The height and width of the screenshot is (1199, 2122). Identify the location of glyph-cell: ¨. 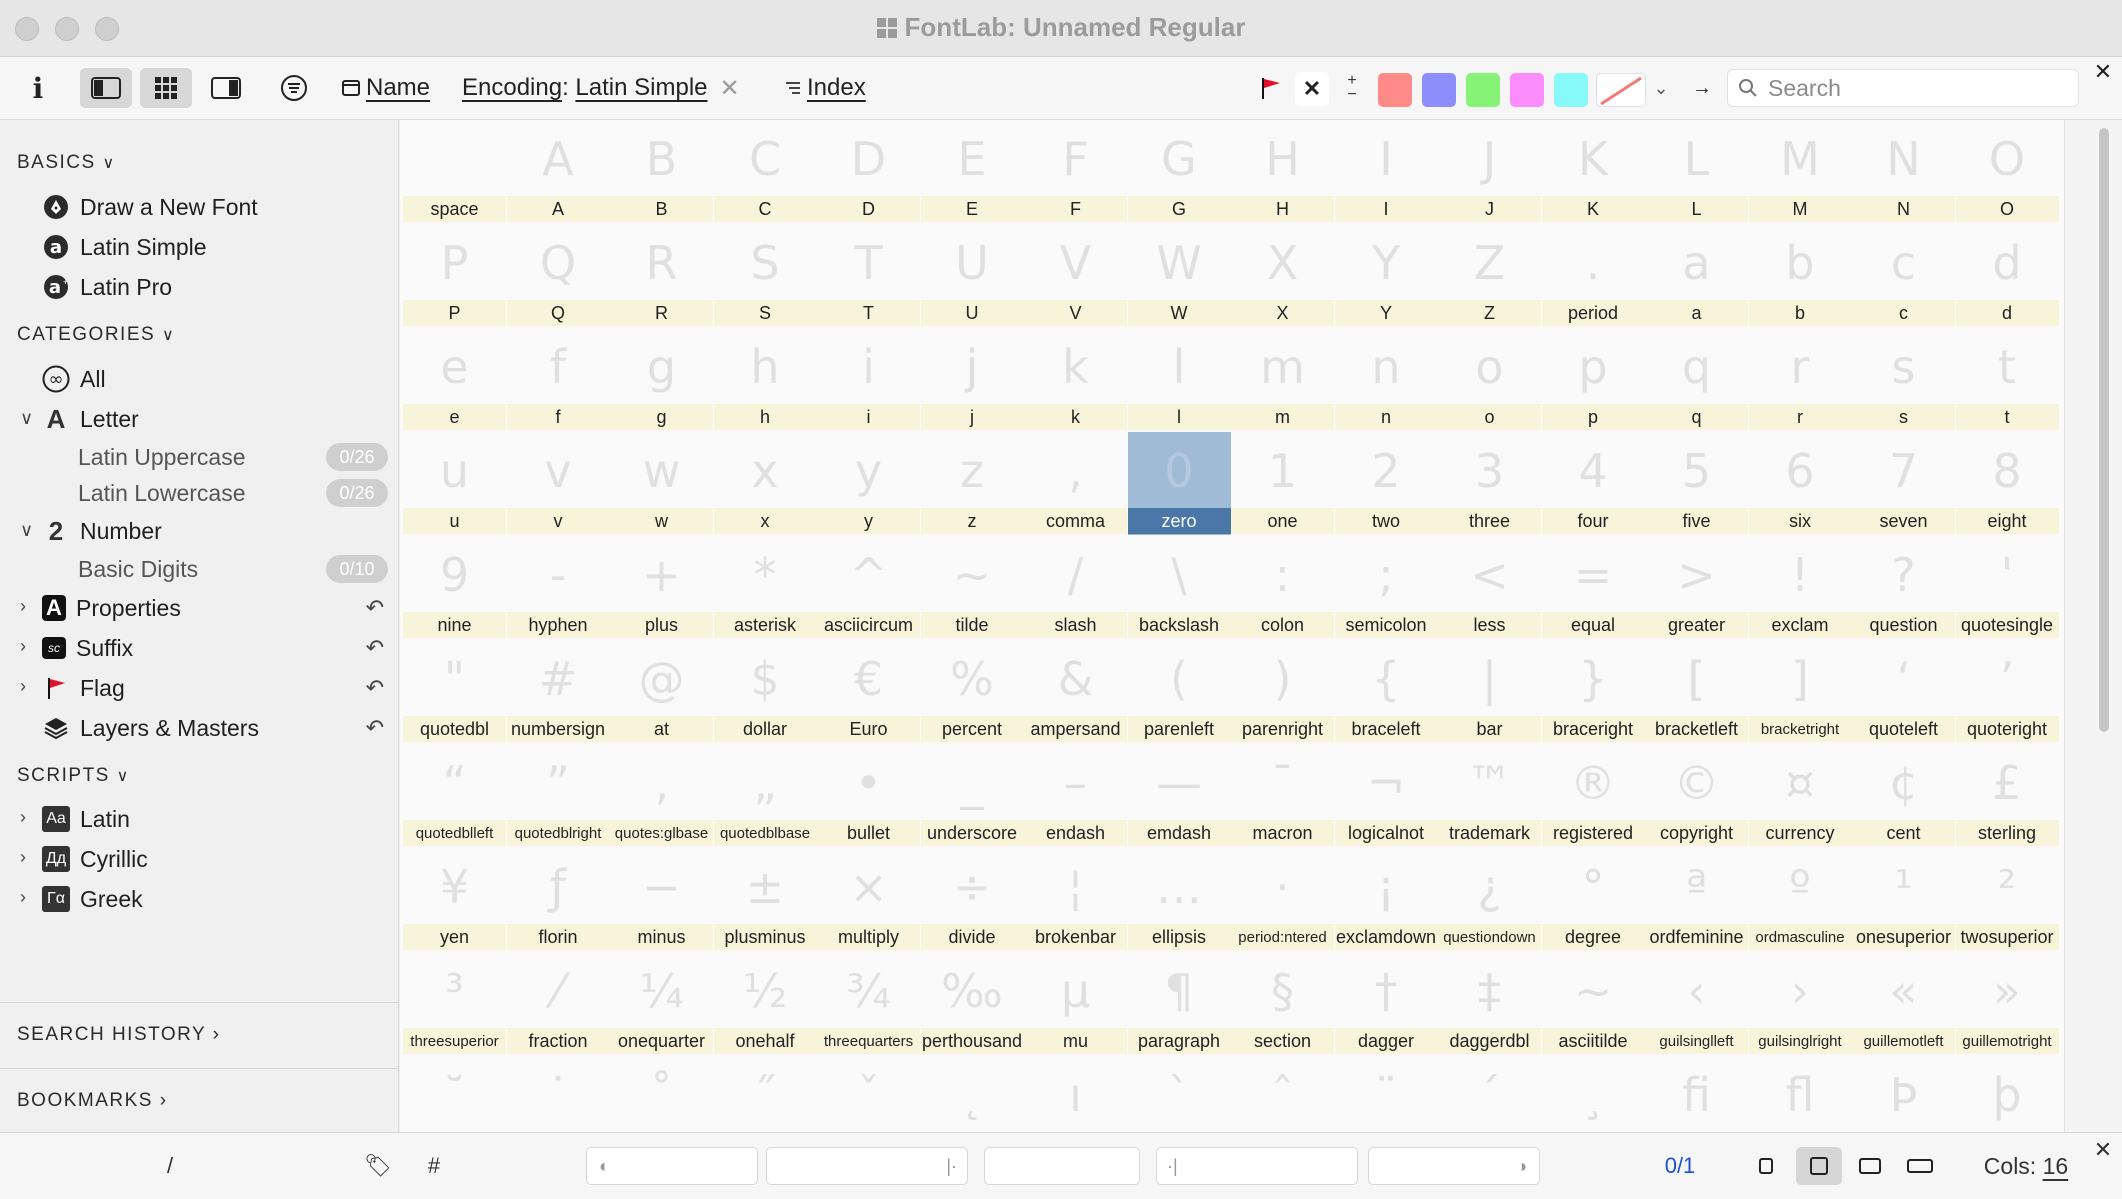
(1386, 1094).